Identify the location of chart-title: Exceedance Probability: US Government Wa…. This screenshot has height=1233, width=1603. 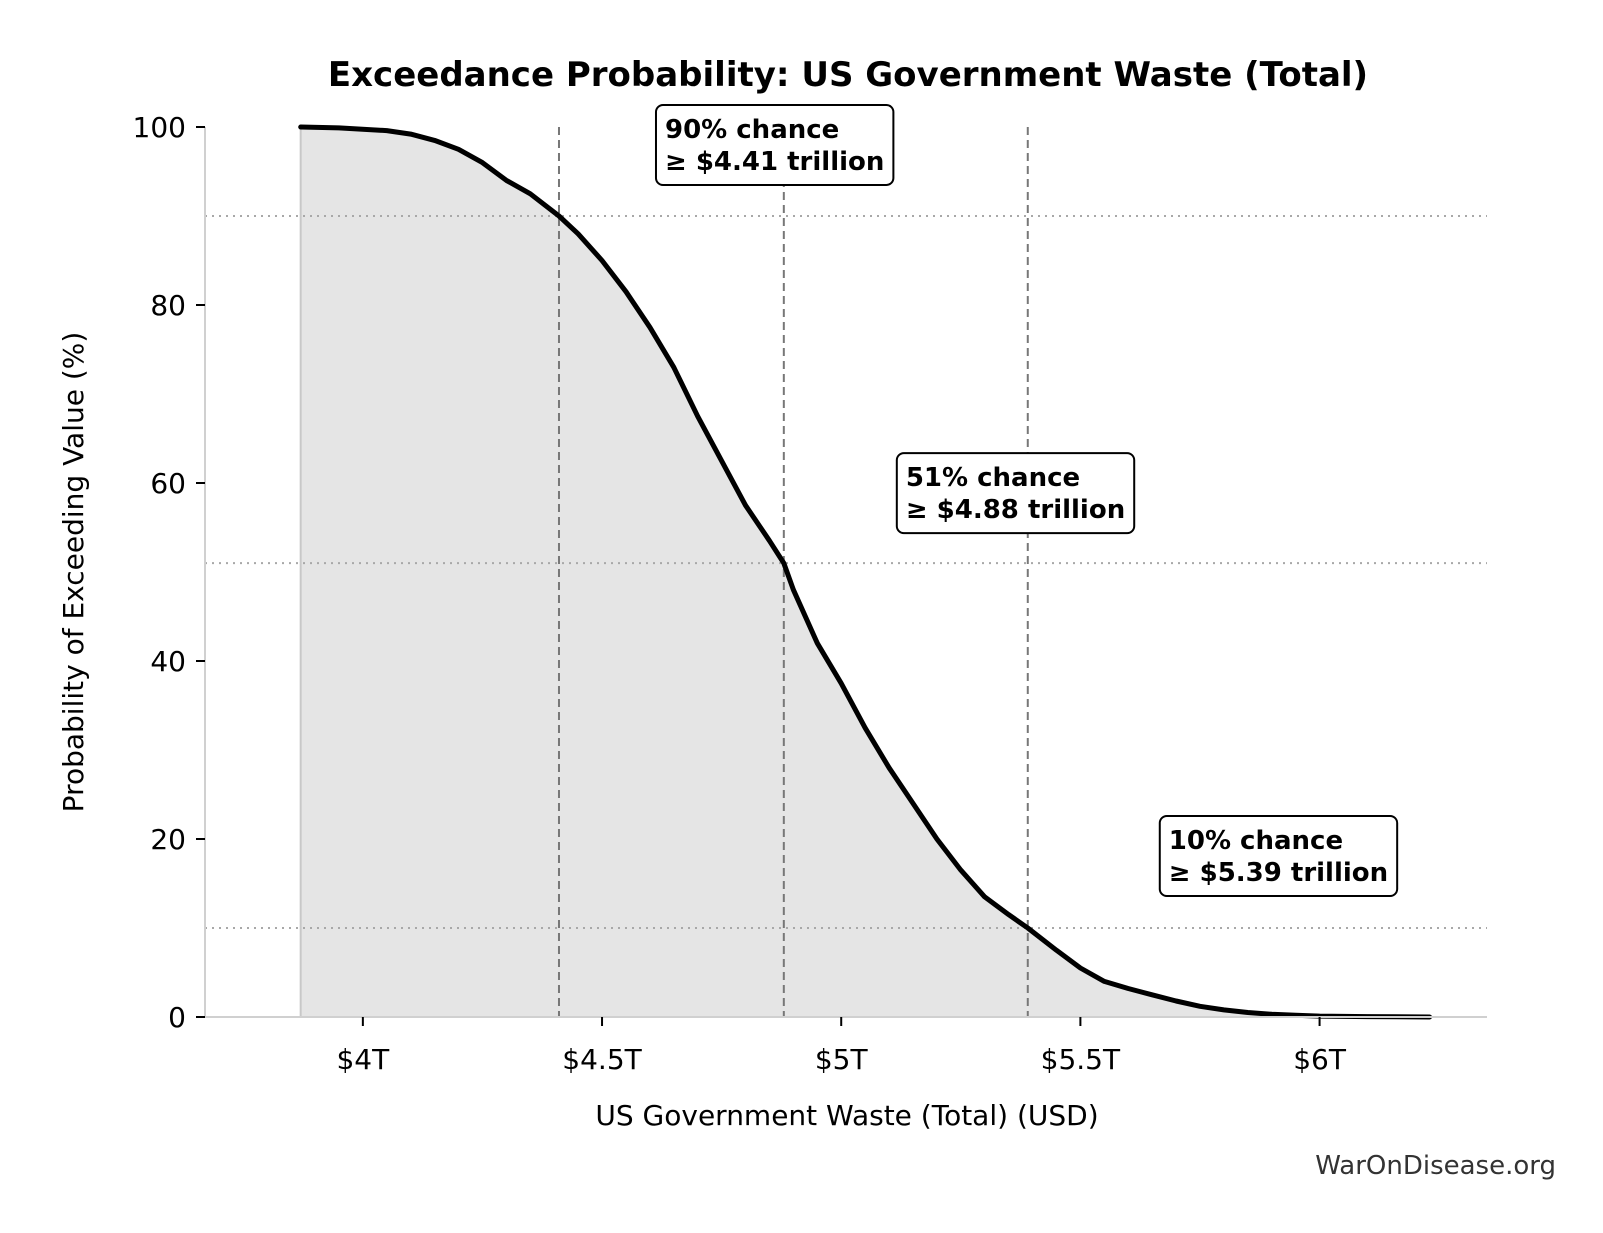
(848, 75).